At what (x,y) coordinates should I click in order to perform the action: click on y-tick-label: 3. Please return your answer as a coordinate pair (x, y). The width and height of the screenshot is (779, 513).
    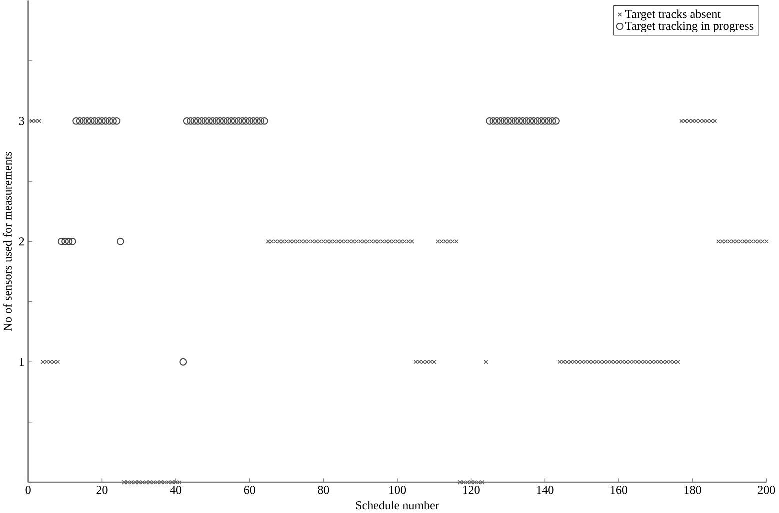
    Looking at the image, I should click on (21, 121).